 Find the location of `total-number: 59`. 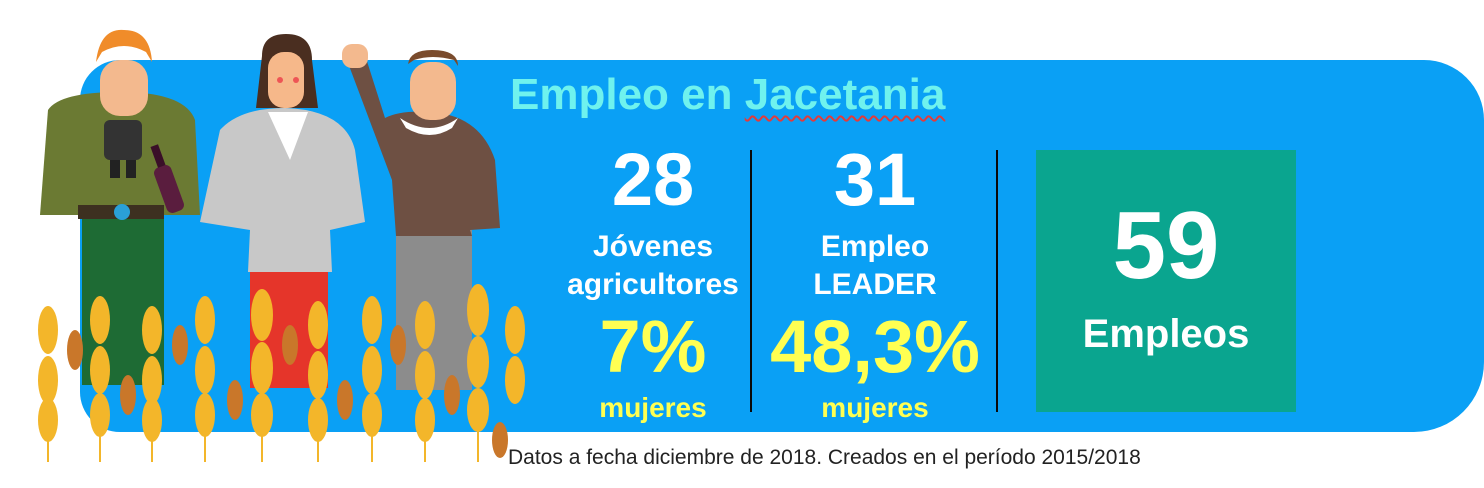

total-number: 59 is located at coordinates (1166, 245).